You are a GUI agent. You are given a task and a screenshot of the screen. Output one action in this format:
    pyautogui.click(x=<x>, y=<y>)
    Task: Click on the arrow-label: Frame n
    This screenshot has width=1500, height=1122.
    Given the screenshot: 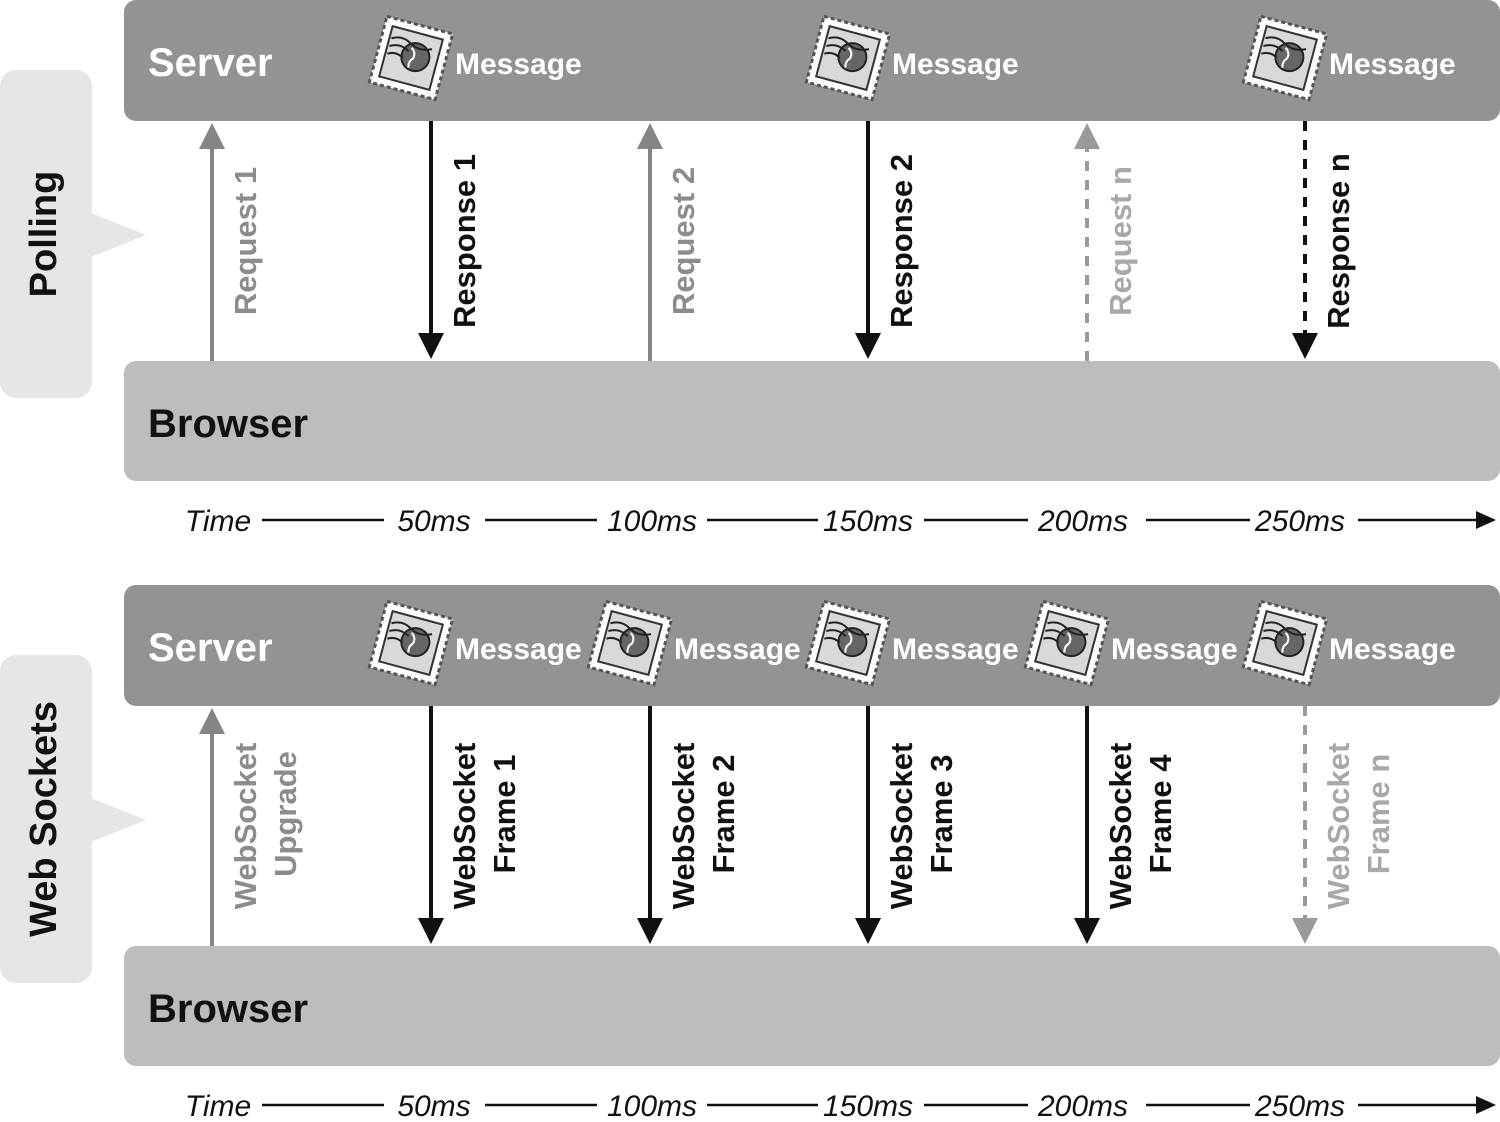 What is the action you would take?
    pyautogui.click(x=1378, y=814)
    